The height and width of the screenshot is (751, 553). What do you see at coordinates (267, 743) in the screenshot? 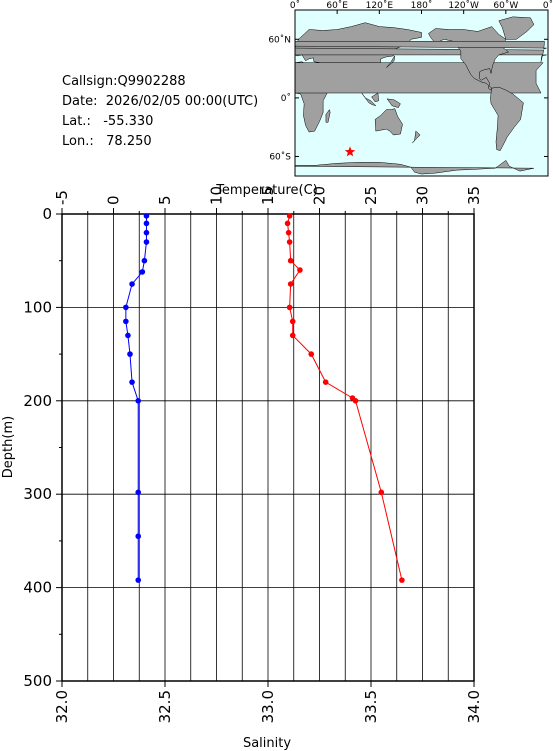
I see `salinity-axis-title: Salinity` at bounding box center [267, 743].